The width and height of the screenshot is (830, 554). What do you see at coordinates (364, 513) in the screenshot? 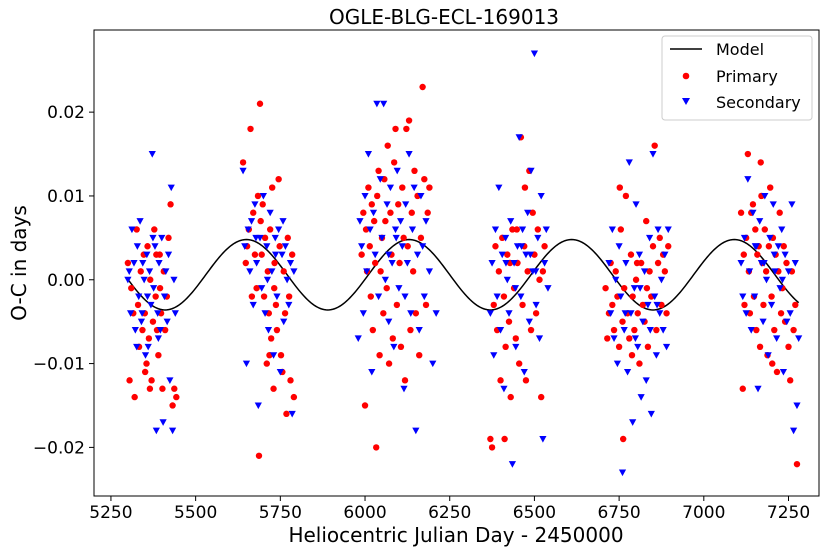
I see `x-tick-label: 6000` at bounding box center [364, 513].